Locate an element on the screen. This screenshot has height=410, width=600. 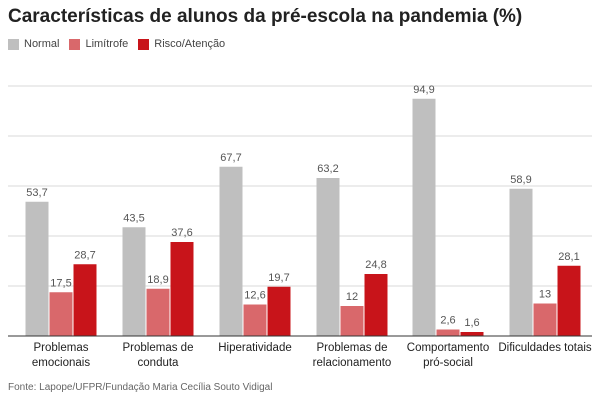
data-label: 1,6 is located at coordinates (471, 323).